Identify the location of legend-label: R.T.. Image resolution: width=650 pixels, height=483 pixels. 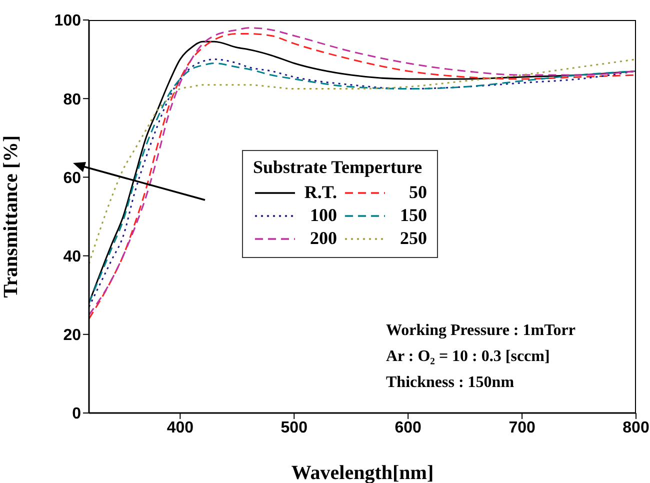
(320, 192).